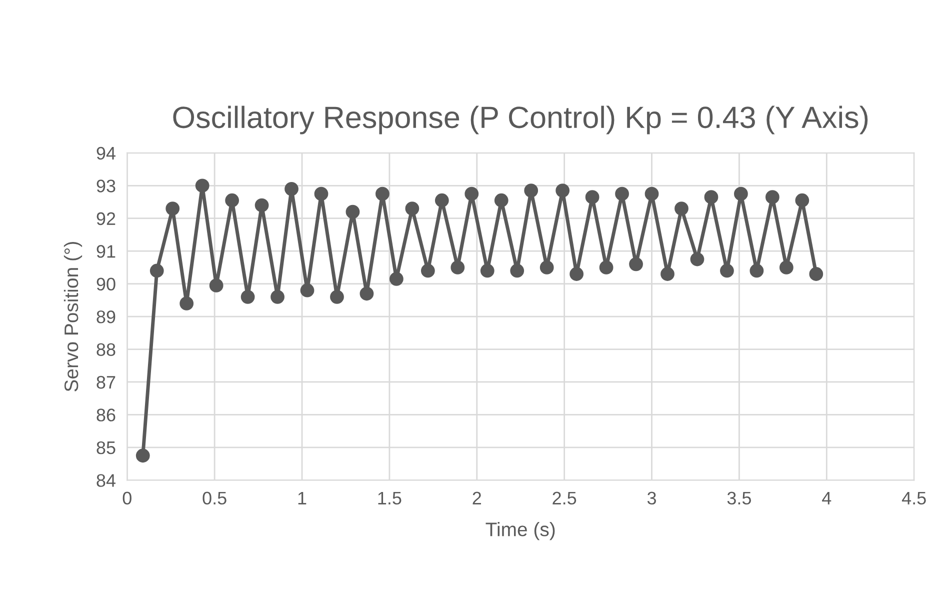 This screenshot has height=595, width=928. What do you see at coordinates (520, 531) in the screenshot?
I see `x-axis-title: Time (s)` at bounding box center [520, 531].